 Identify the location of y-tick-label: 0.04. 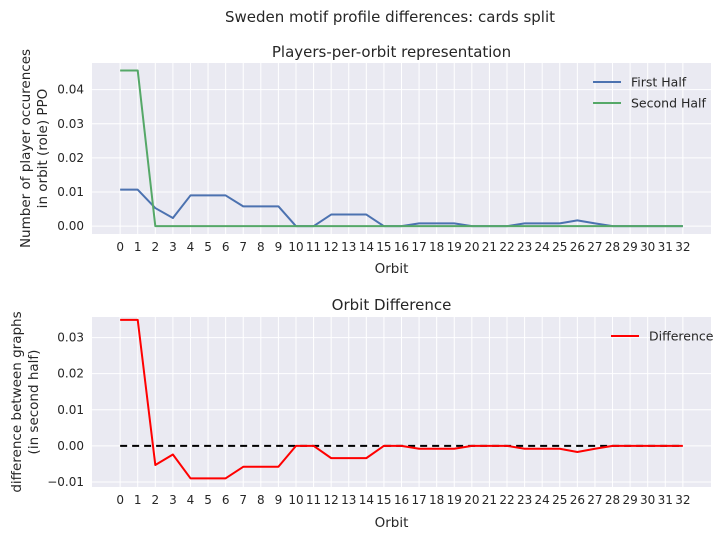
(70, 90).